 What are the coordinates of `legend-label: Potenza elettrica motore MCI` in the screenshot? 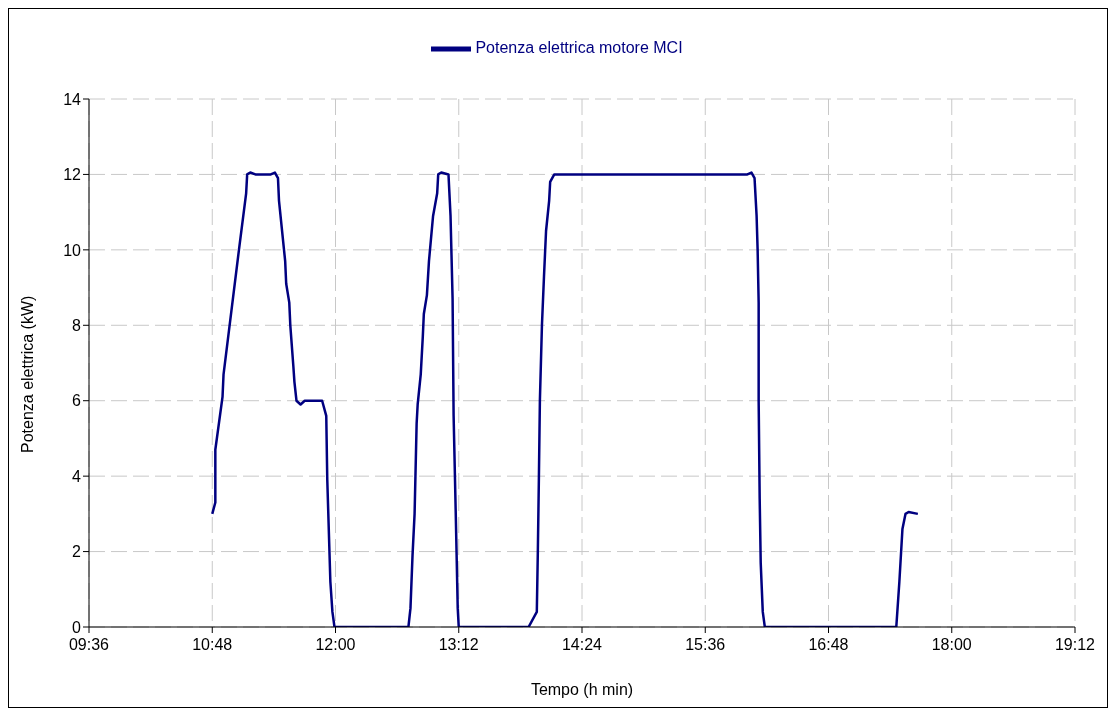 It's located at (579, 48).